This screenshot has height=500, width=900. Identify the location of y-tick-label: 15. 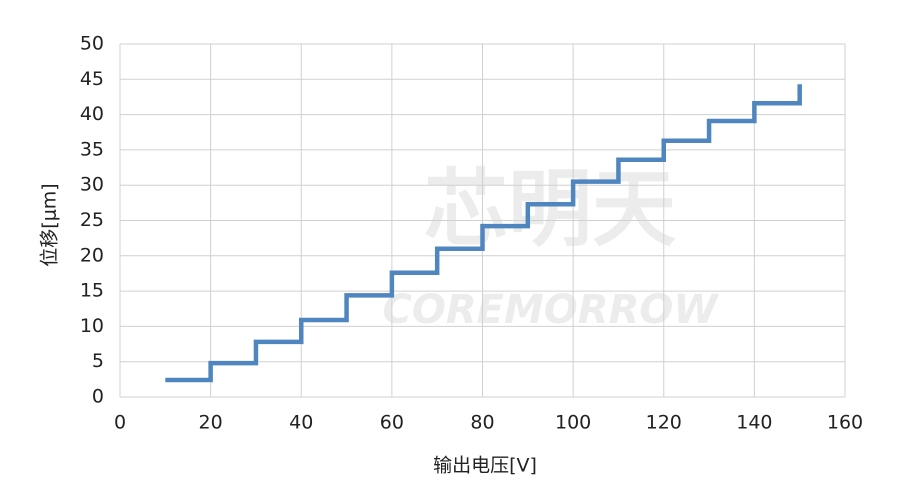
(92, 291).